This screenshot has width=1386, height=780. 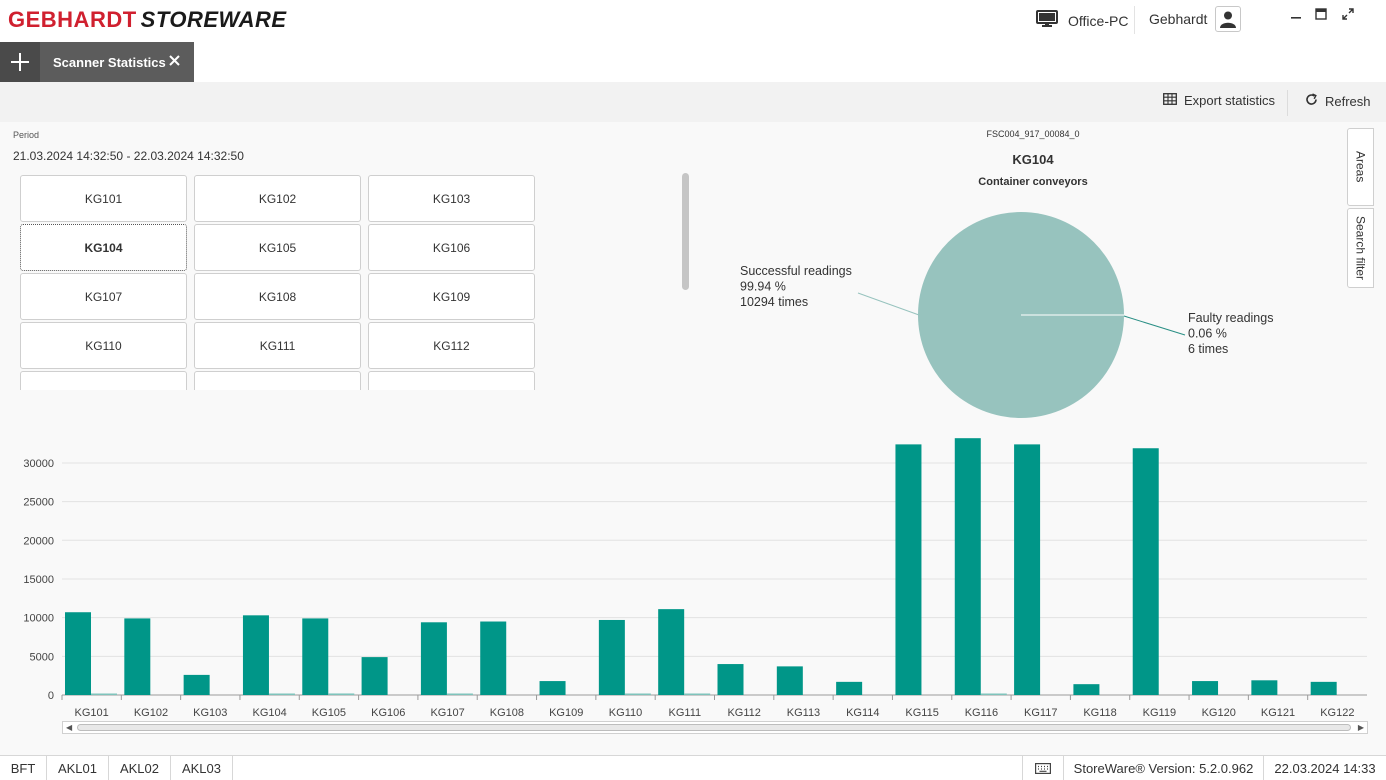 What do you see at coordinates (51, 696) in the screenshot?
I see `y-tick-label: 0` at bounding box center [51, 696].